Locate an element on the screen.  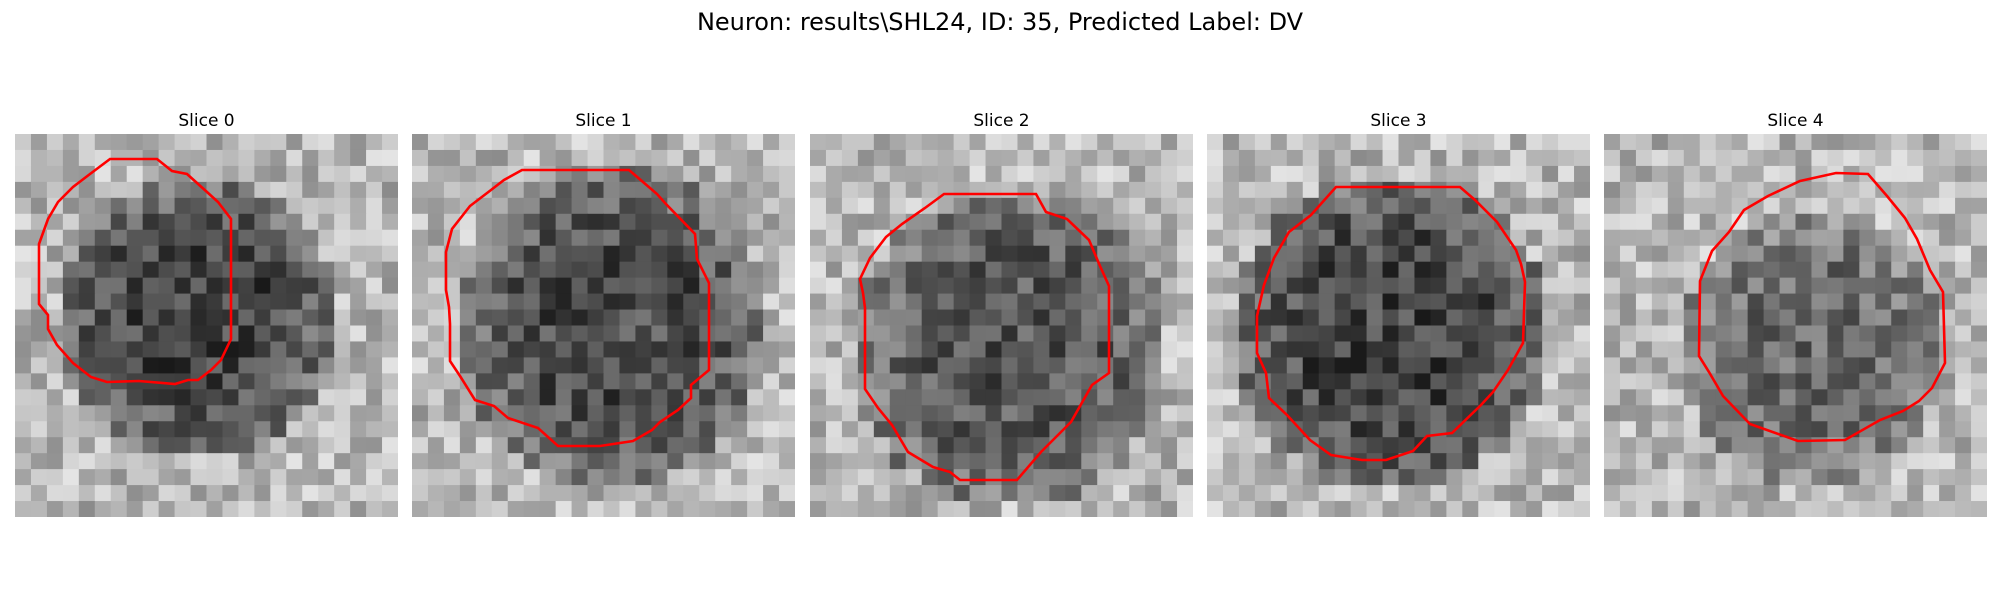
slice-title-1: Slice 1 is located at coordinates (603, 121).